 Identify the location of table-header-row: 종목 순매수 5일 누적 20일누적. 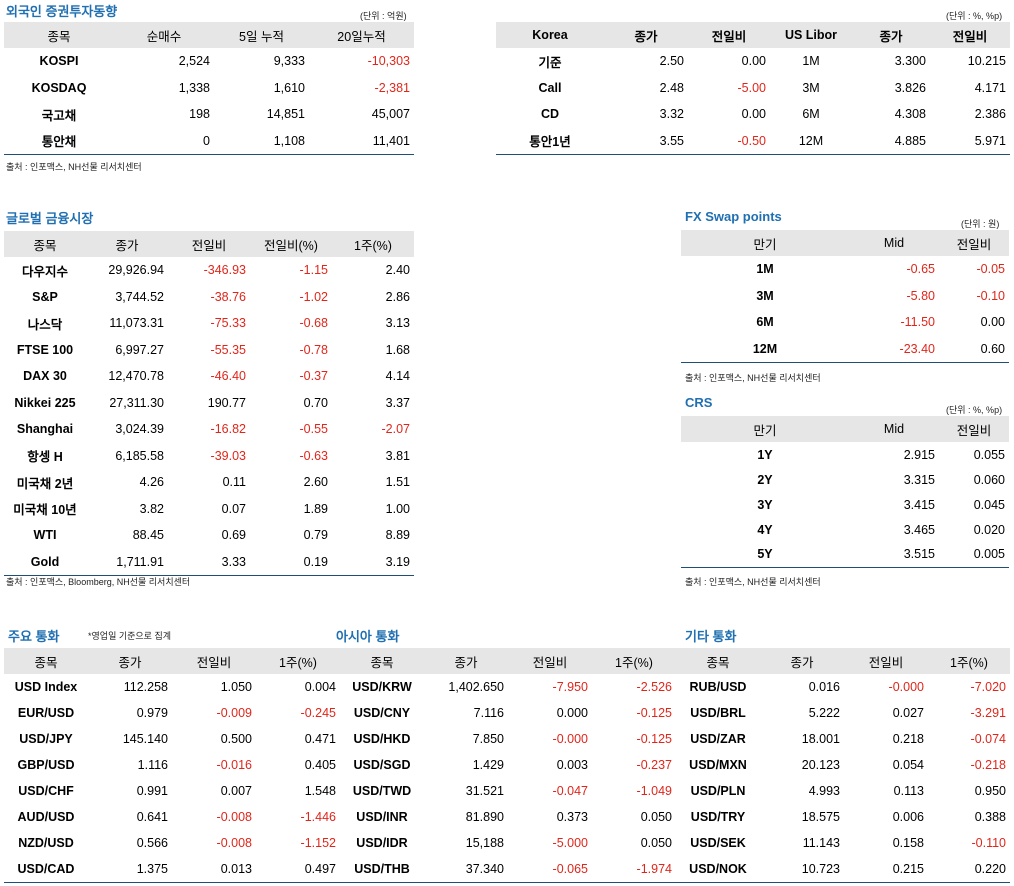
(209, 35).